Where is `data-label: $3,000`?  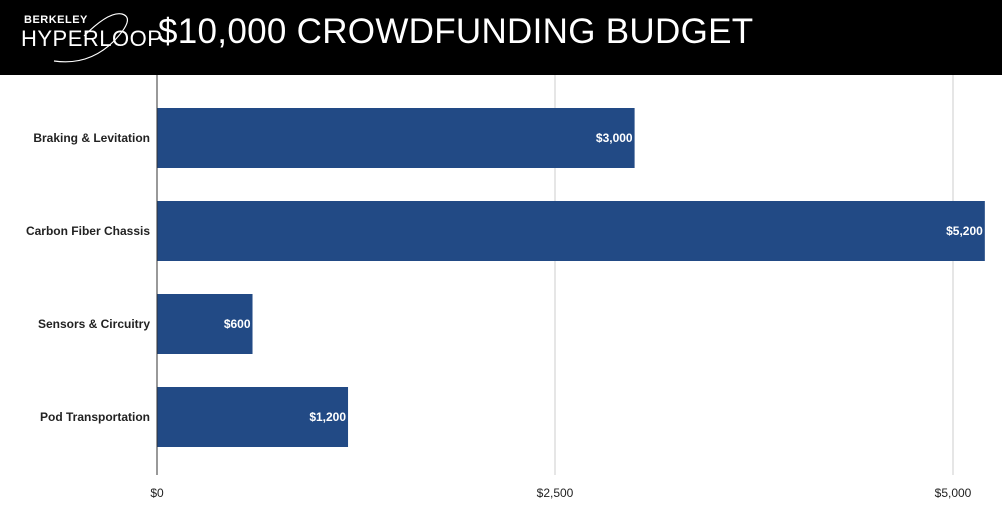
data-label: $3,000 is located at coordinates (614, 138).